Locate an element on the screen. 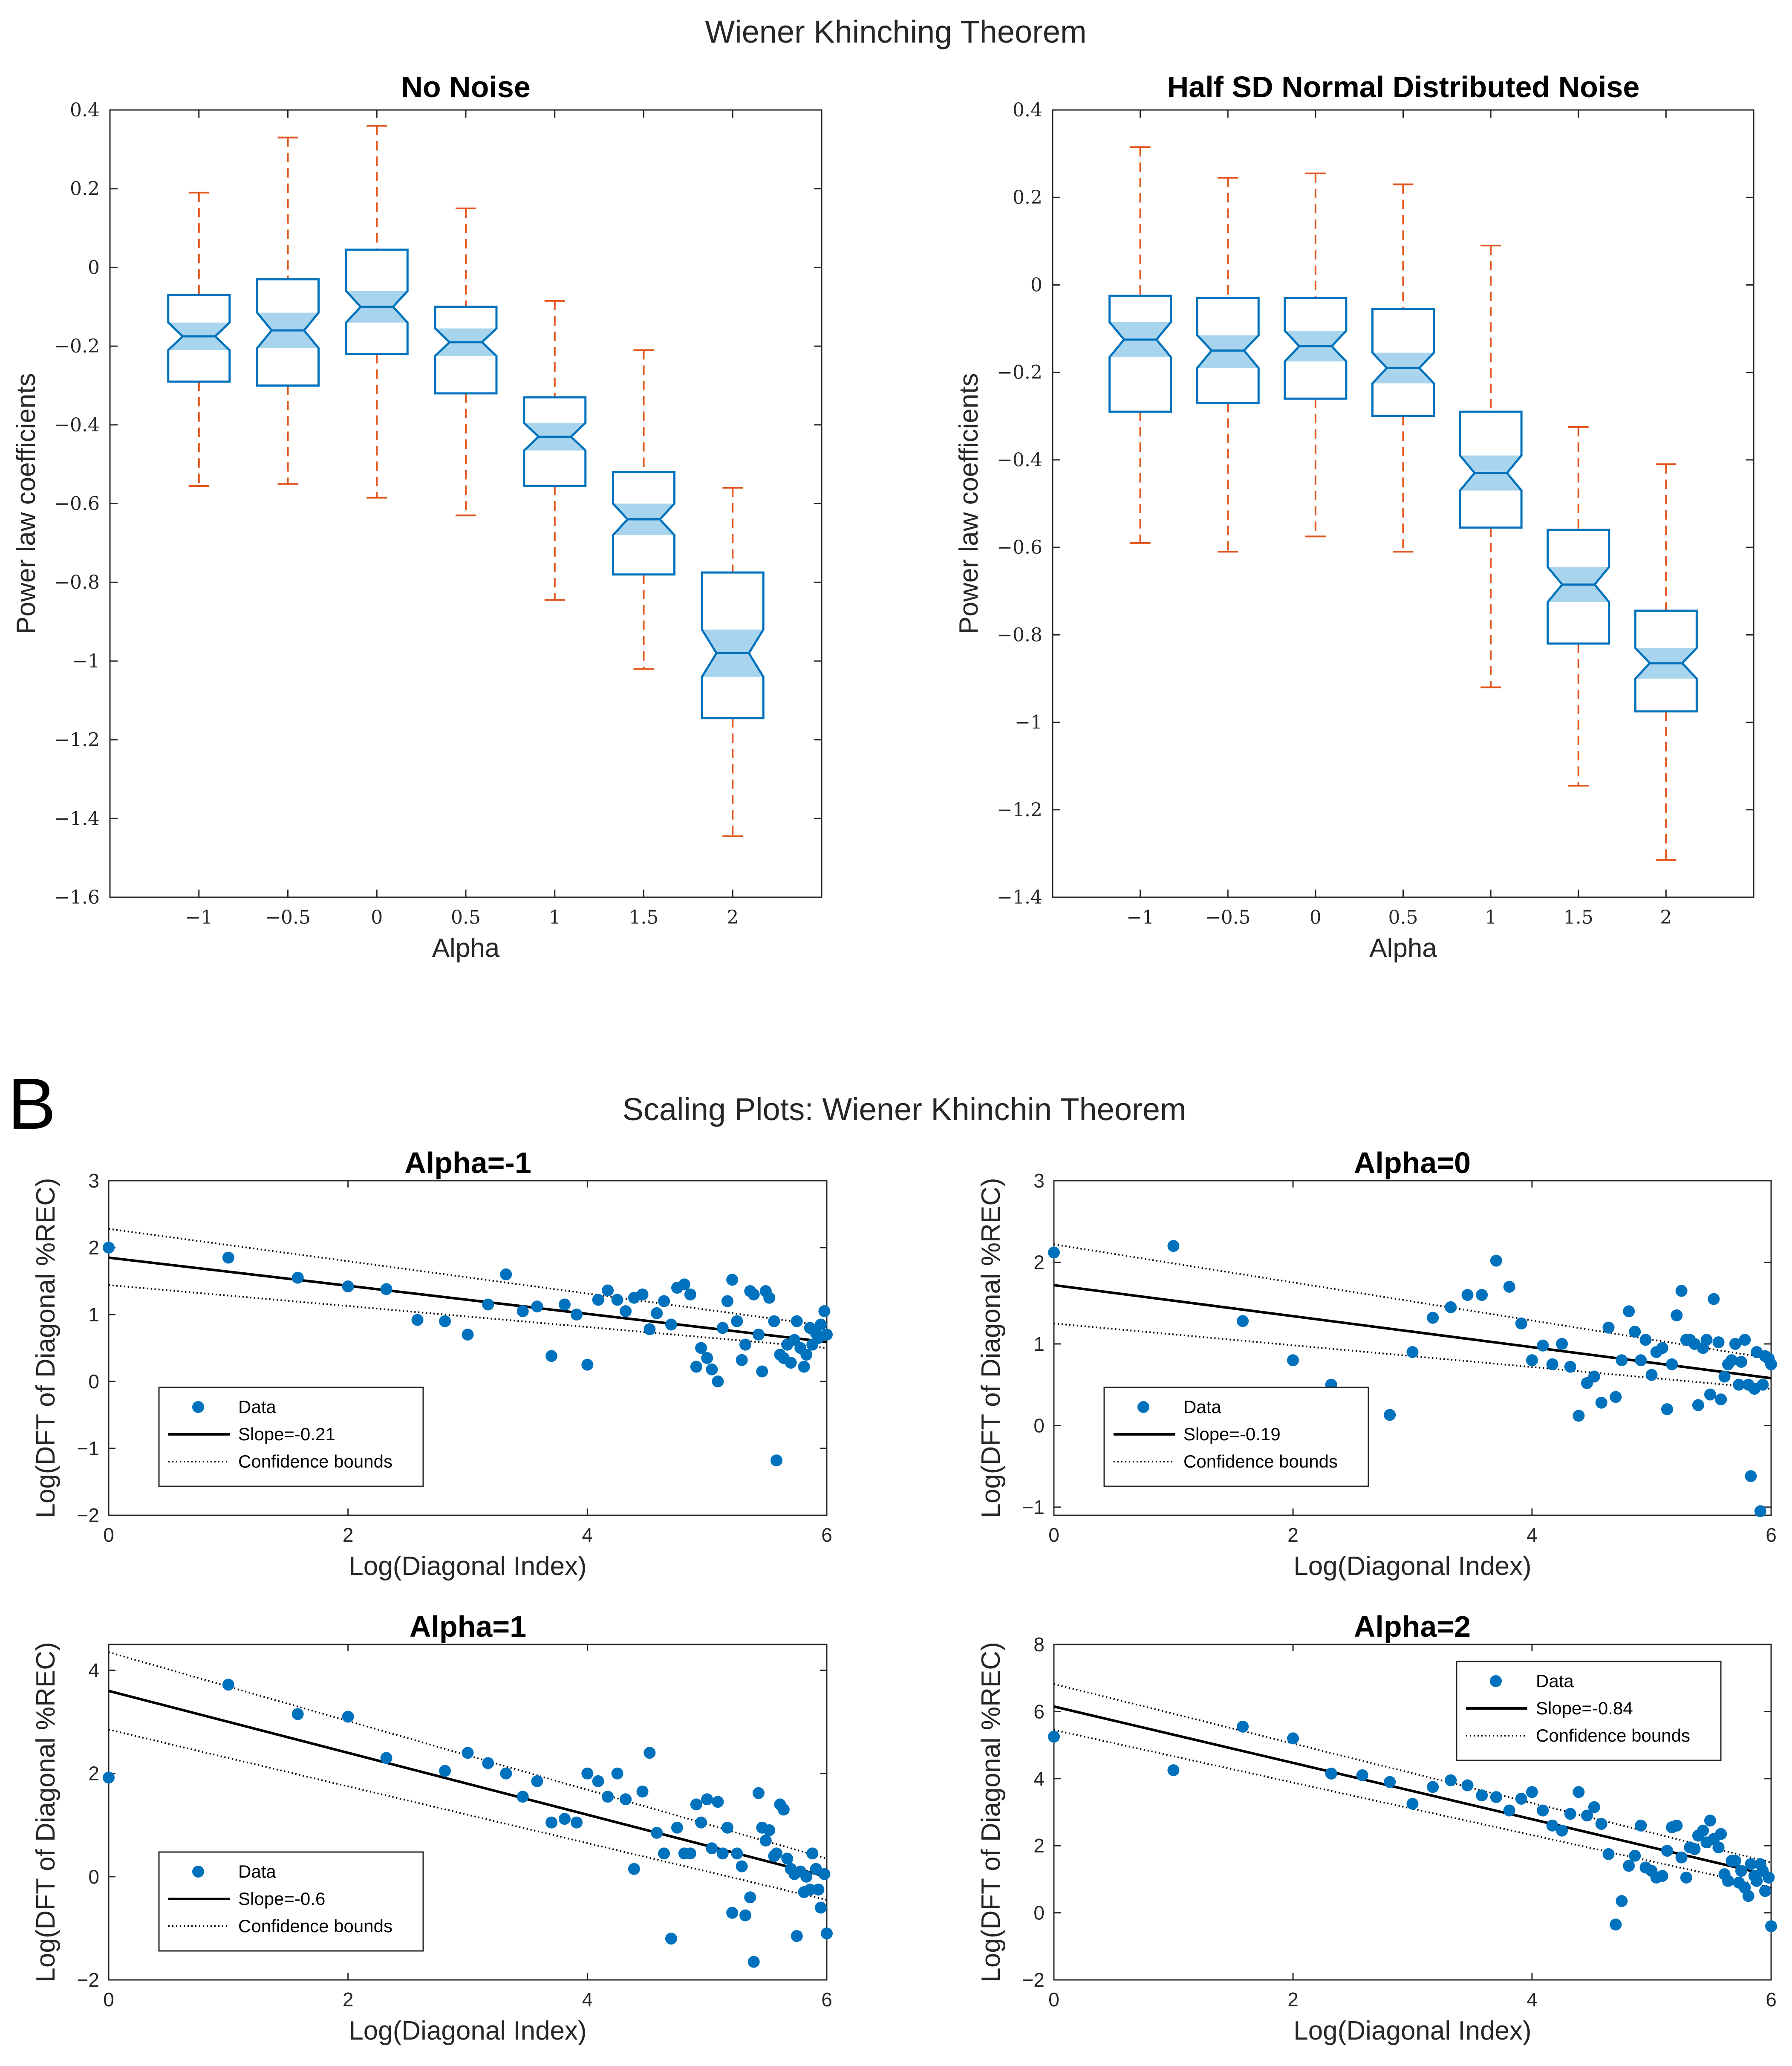  legend-data-marker is located at coordinates (1143, 1407).